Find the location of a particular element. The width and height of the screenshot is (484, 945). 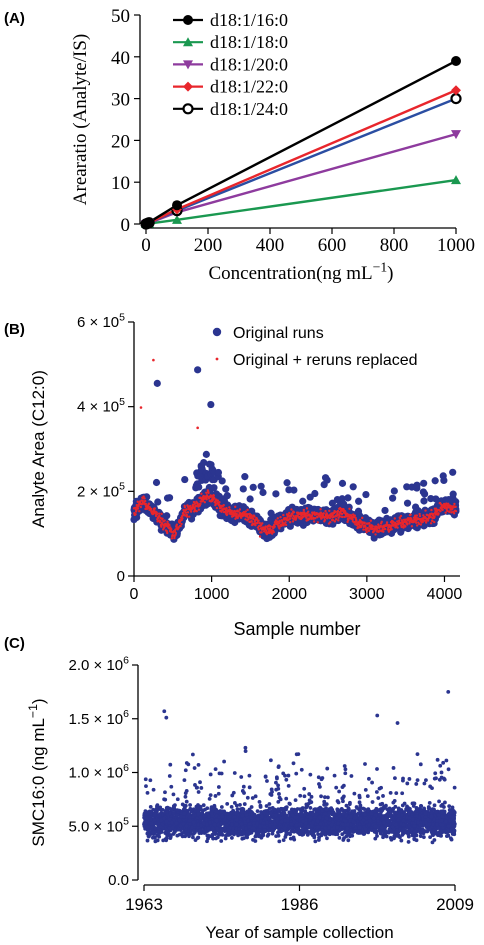

legend-label: d18:1/22:0 is located at coordinates (249, 87).